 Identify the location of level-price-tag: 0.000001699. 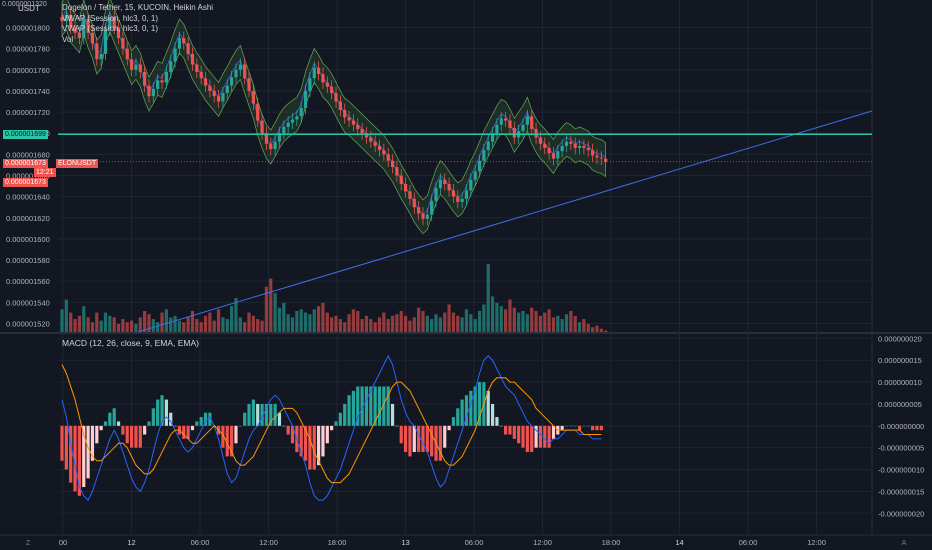
(25, 134).